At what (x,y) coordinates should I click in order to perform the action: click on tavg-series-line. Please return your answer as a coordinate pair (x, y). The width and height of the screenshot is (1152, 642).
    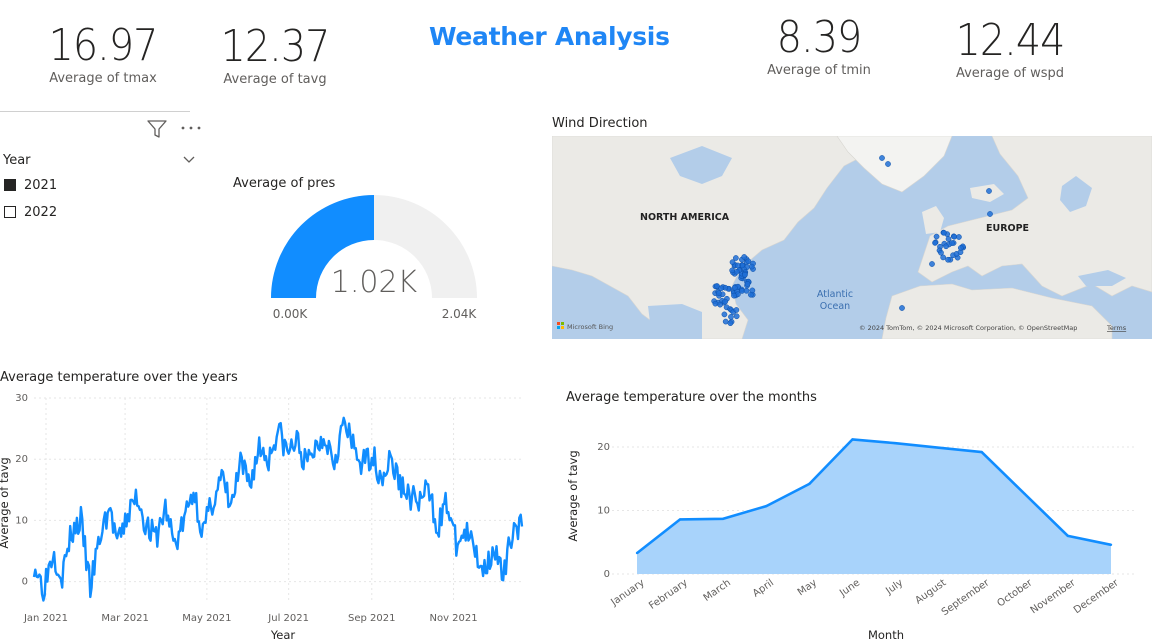
    Looking at the image, I should click on (278, 509).